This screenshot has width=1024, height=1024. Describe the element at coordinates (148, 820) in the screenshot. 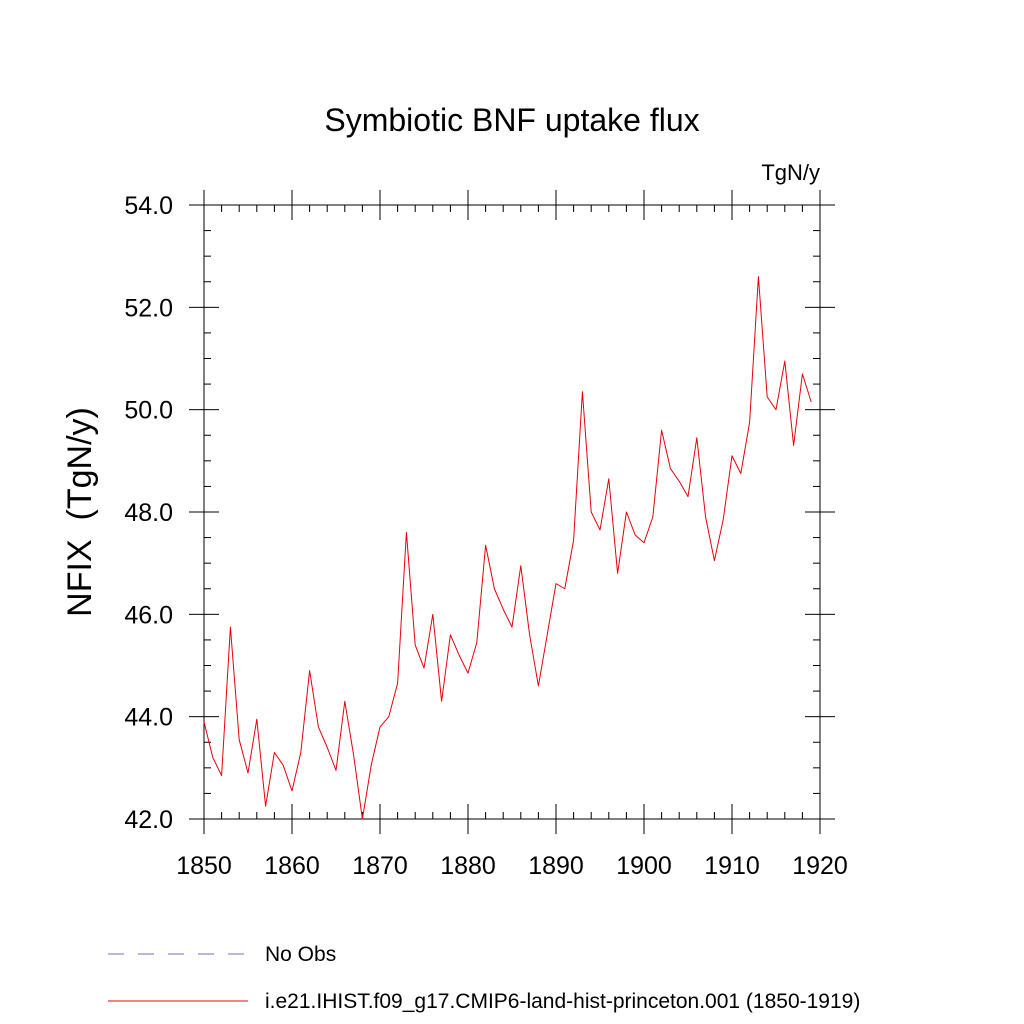

I see `y-tick-label: 42.0` at that location.